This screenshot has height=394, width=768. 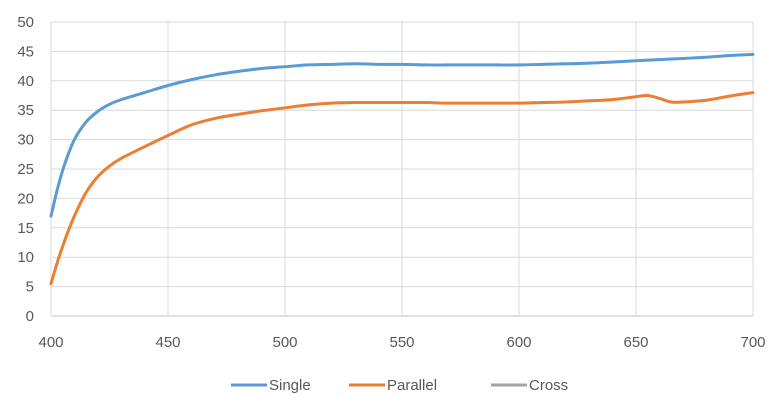 I want to click on x-tick-label: 450, so click(x=167, y=342).